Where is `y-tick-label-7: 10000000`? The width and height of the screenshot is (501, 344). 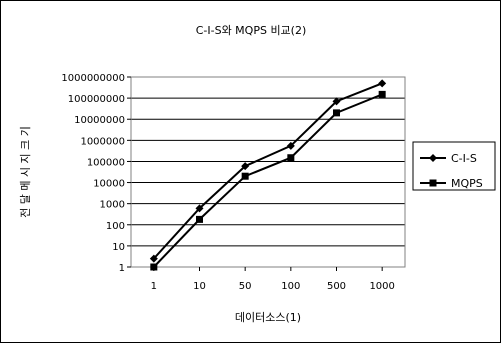
y-tick-label-7: 10000000 is located at coordinates (99, 120).